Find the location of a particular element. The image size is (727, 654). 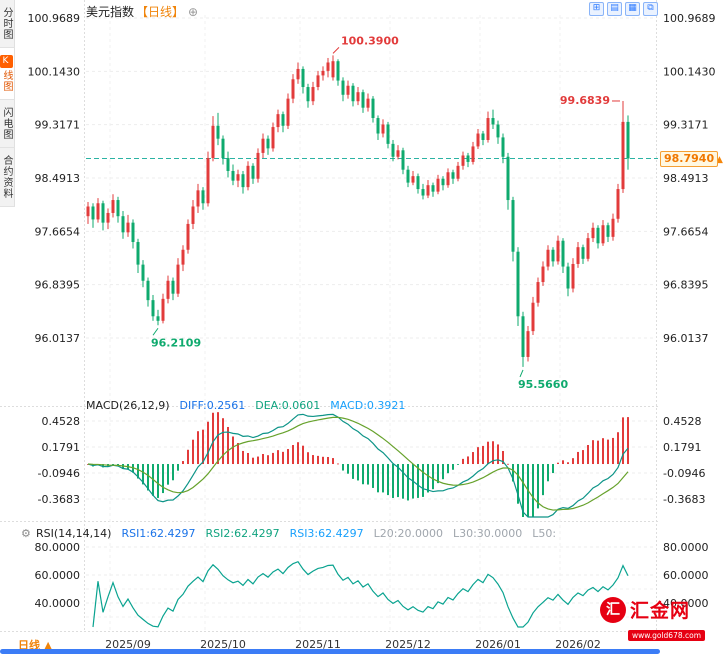

chart-toolbar: ⊞ ▤ ▦ ⧉ is located at coordinates (623, 9).